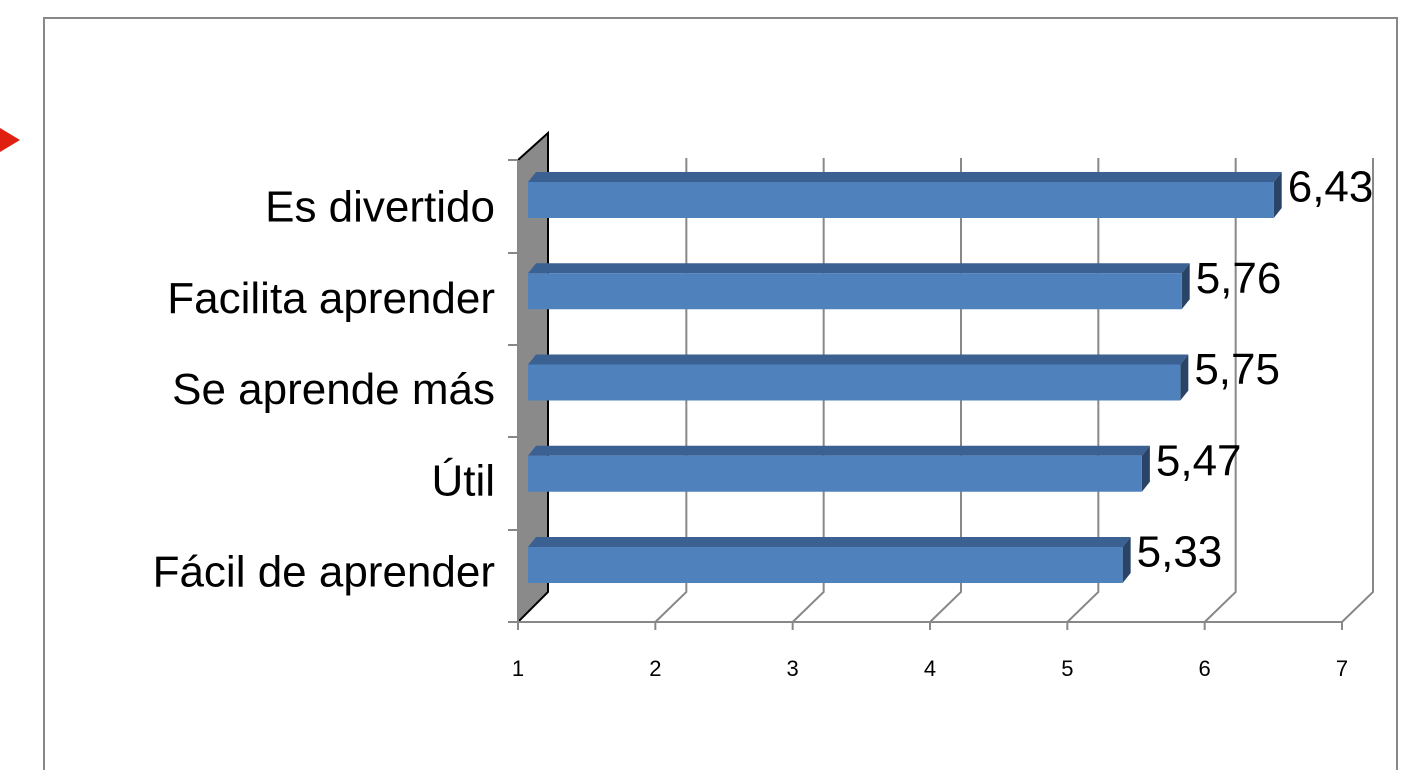 This screenshot has width=1407, height=770. I want to click on y-axis-ticks, so click(513, 391).